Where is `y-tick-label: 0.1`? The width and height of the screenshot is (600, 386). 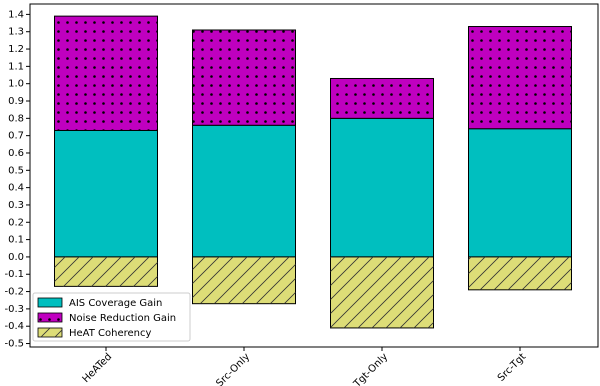
y-tick-label: 0.1 is located at coordinates (16, 240).